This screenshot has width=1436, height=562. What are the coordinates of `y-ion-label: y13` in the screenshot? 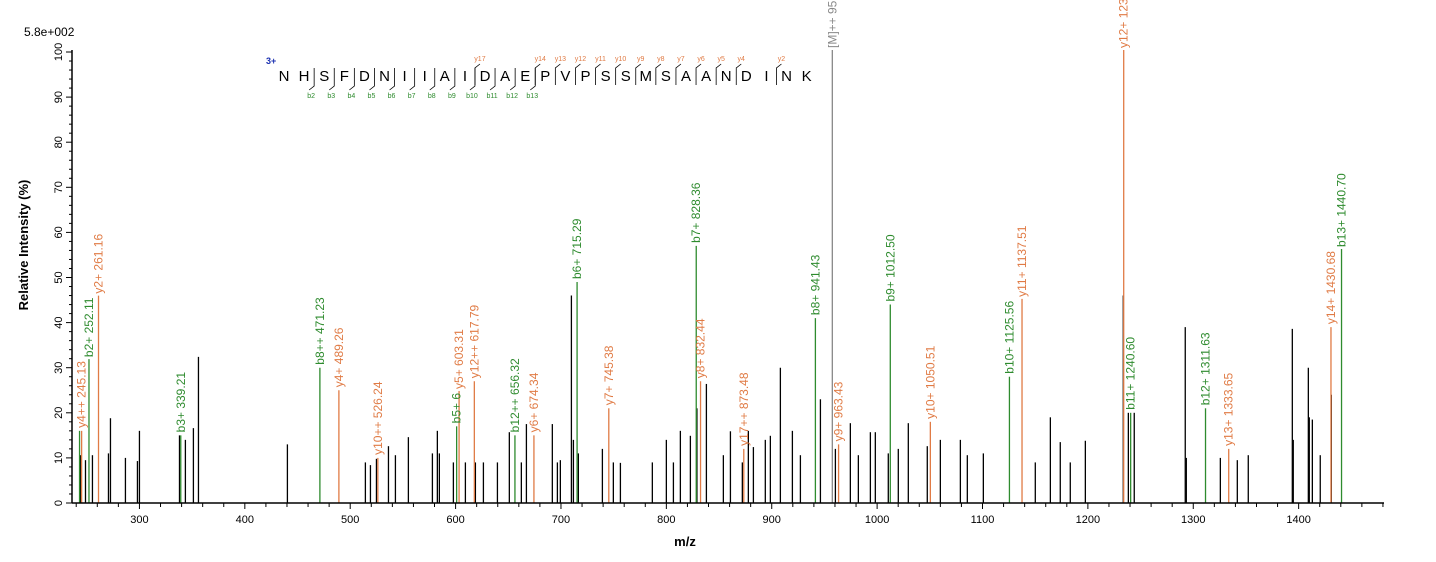 It's located at (560, 59).